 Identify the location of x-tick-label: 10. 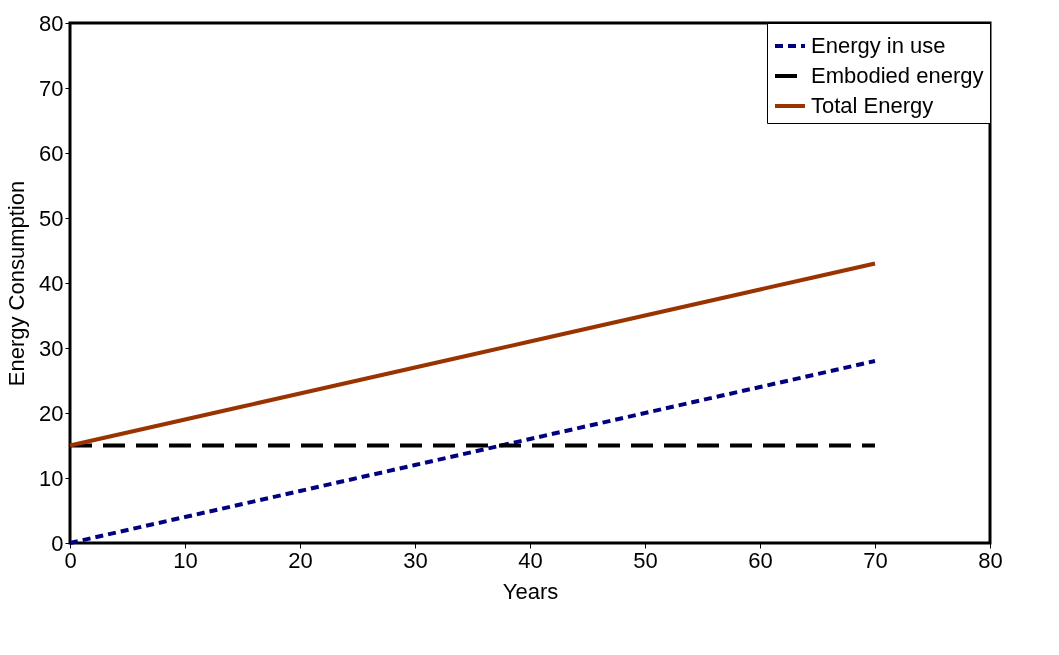
(185, 560).